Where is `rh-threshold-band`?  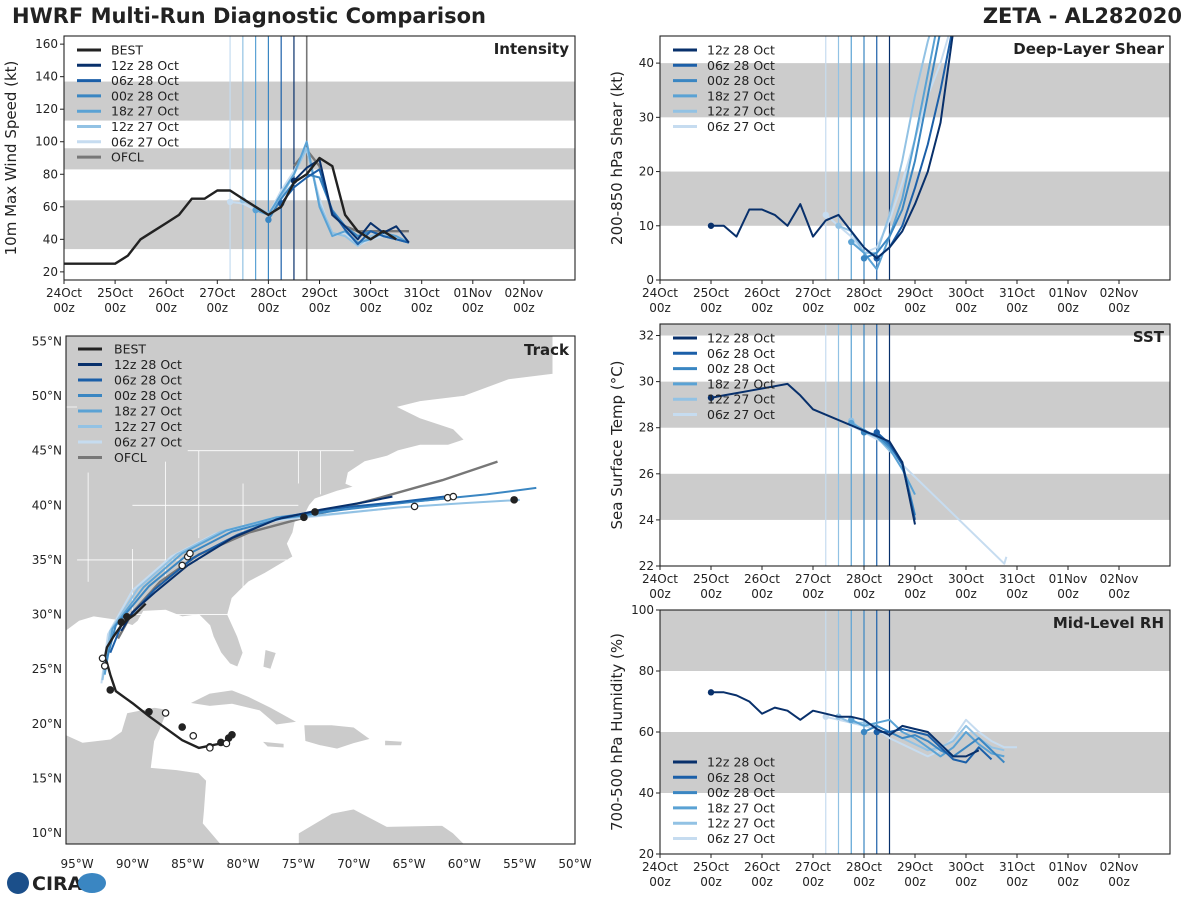
rh-threshold-band is located at coordinates (915, 762).